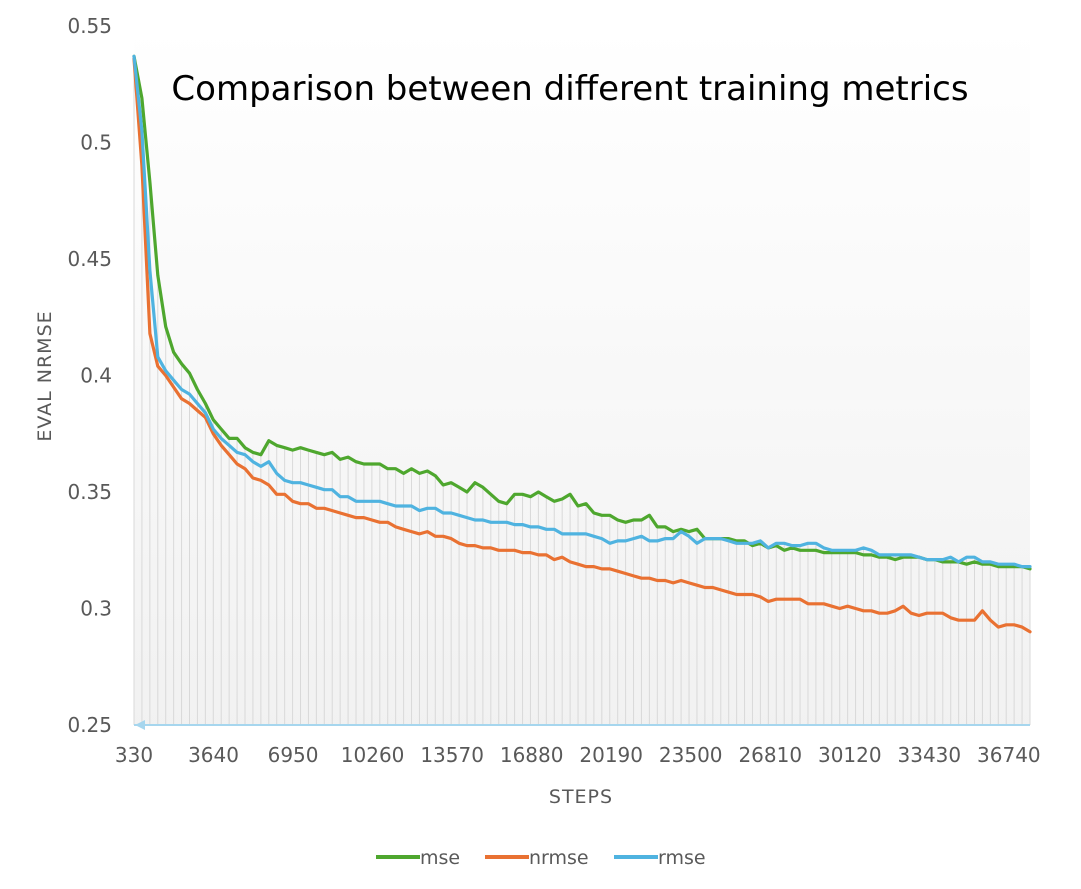  I want to click on y-tick-label: 0.55, so click(89, 26).